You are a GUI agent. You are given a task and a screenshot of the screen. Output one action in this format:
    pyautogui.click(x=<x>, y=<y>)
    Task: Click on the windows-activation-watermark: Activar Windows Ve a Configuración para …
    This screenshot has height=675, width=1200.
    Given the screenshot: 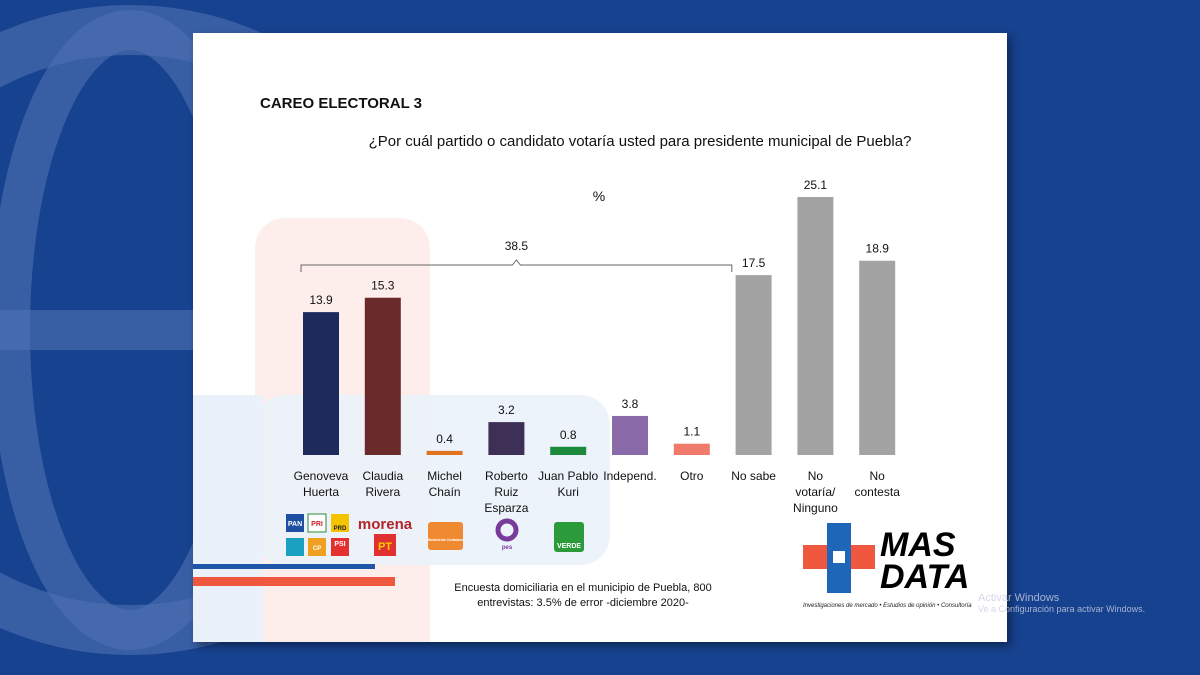 What is the action you would take?
    pyautogui.click(x=1061, y=603)
    